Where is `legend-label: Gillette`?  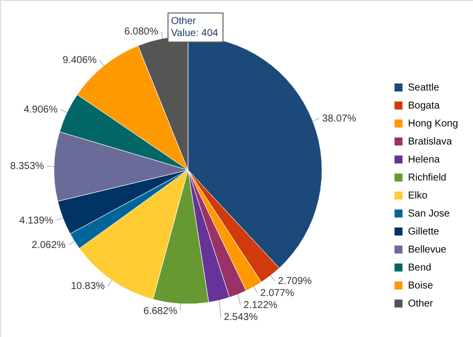 legend-label: Gillette is located at coordinates (424, 232).